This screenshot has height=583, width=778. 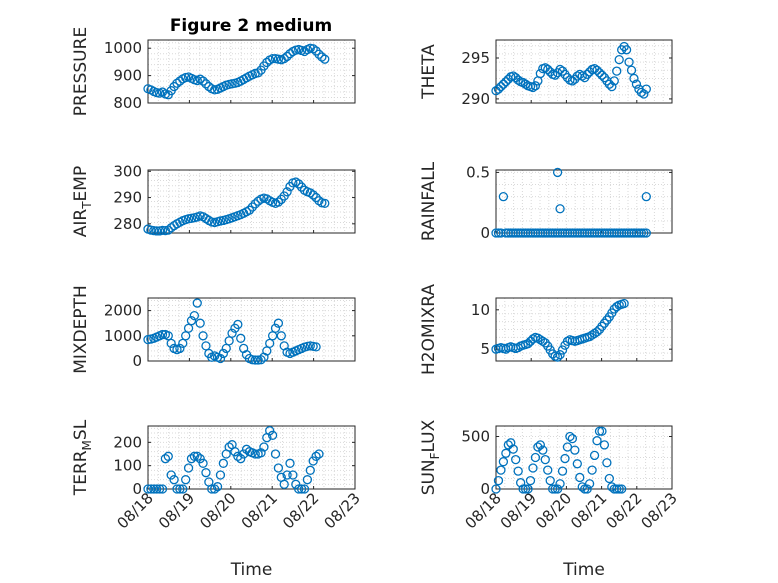 I want to click on x-tick-label: 08/20, so click(x=217, y=510).